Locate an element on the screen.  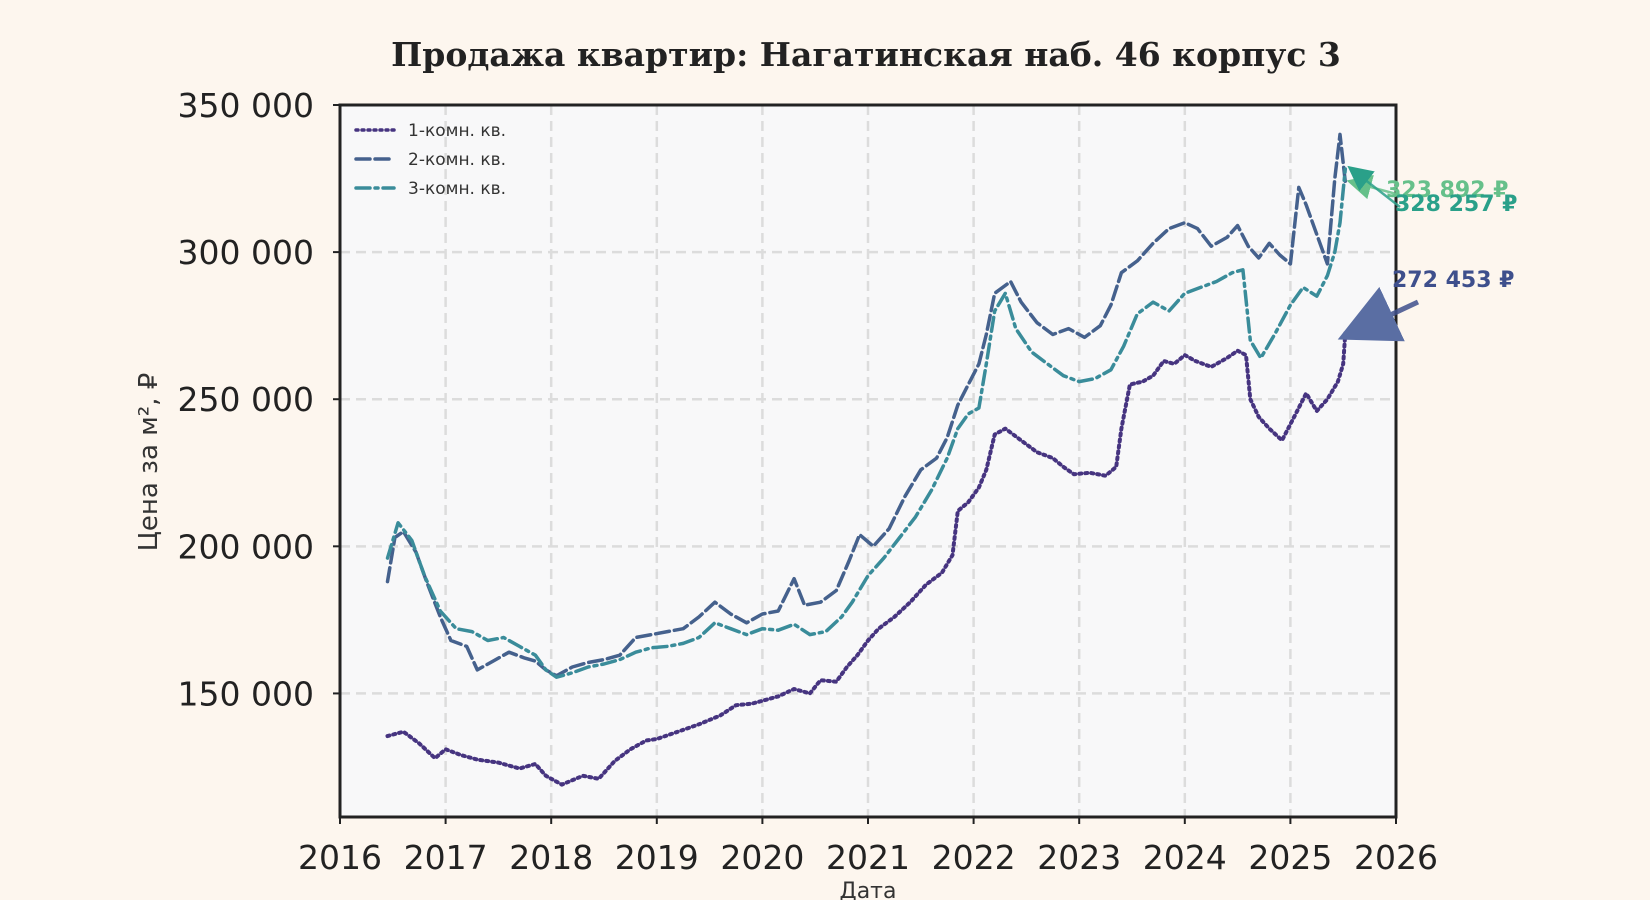
x-tick-label: 2023 is located at coordinates (1079, 857).